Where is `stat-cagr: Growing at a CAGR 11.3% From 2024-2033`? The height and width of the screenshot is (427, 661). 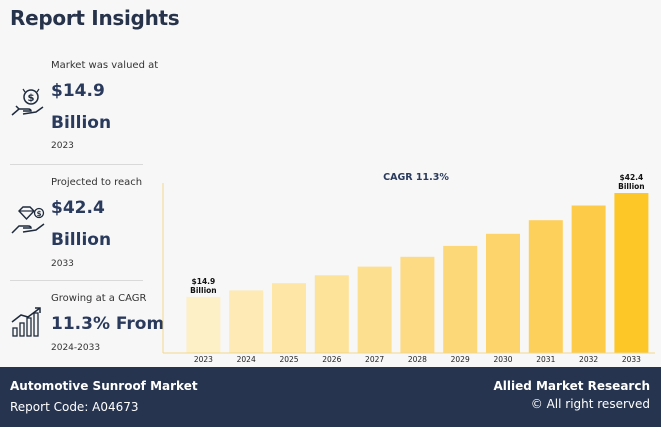
stat-cagr: Growing at a CAGR 11.3% From 2024-2033 is located at coordinates (87, 324).